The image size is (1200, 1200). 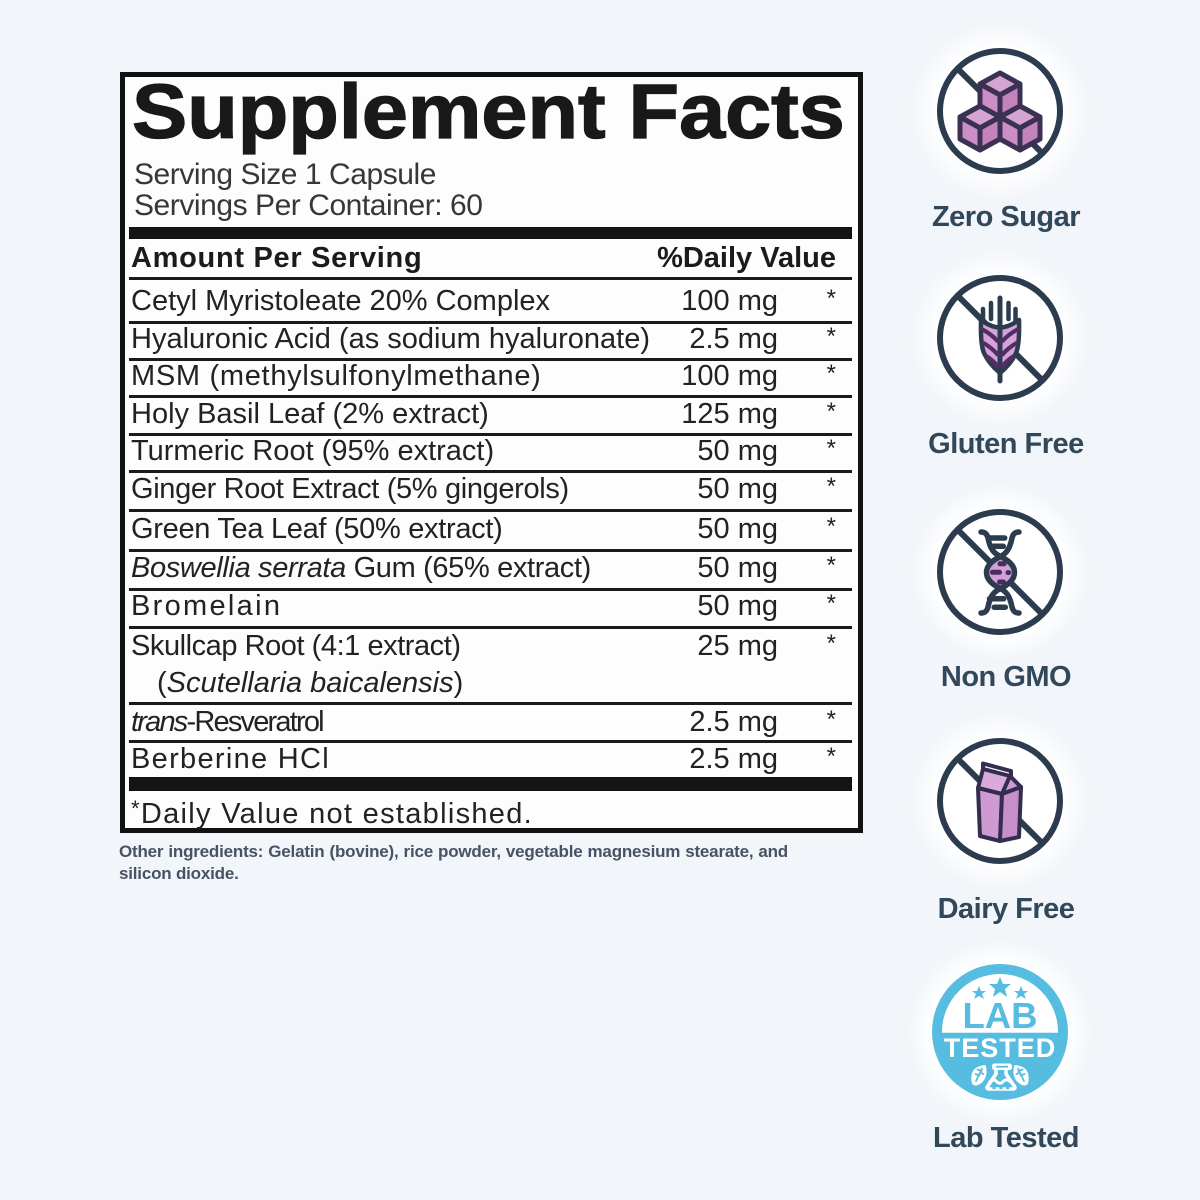 What do you see at coordinates (1000, 1048) in the screenshot?
I see `svg-text: TESTED` at bounding box center [1000, 1048].